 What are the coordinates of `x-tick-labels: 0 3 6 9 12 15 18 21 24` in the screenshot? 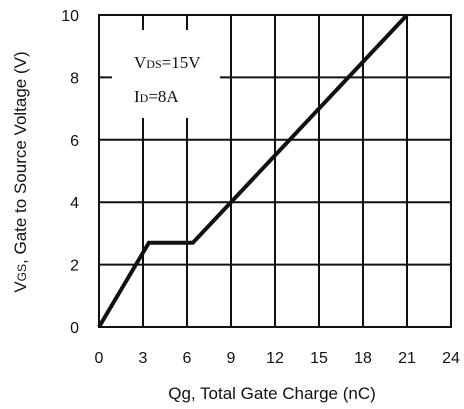 It's located at (277, 358).